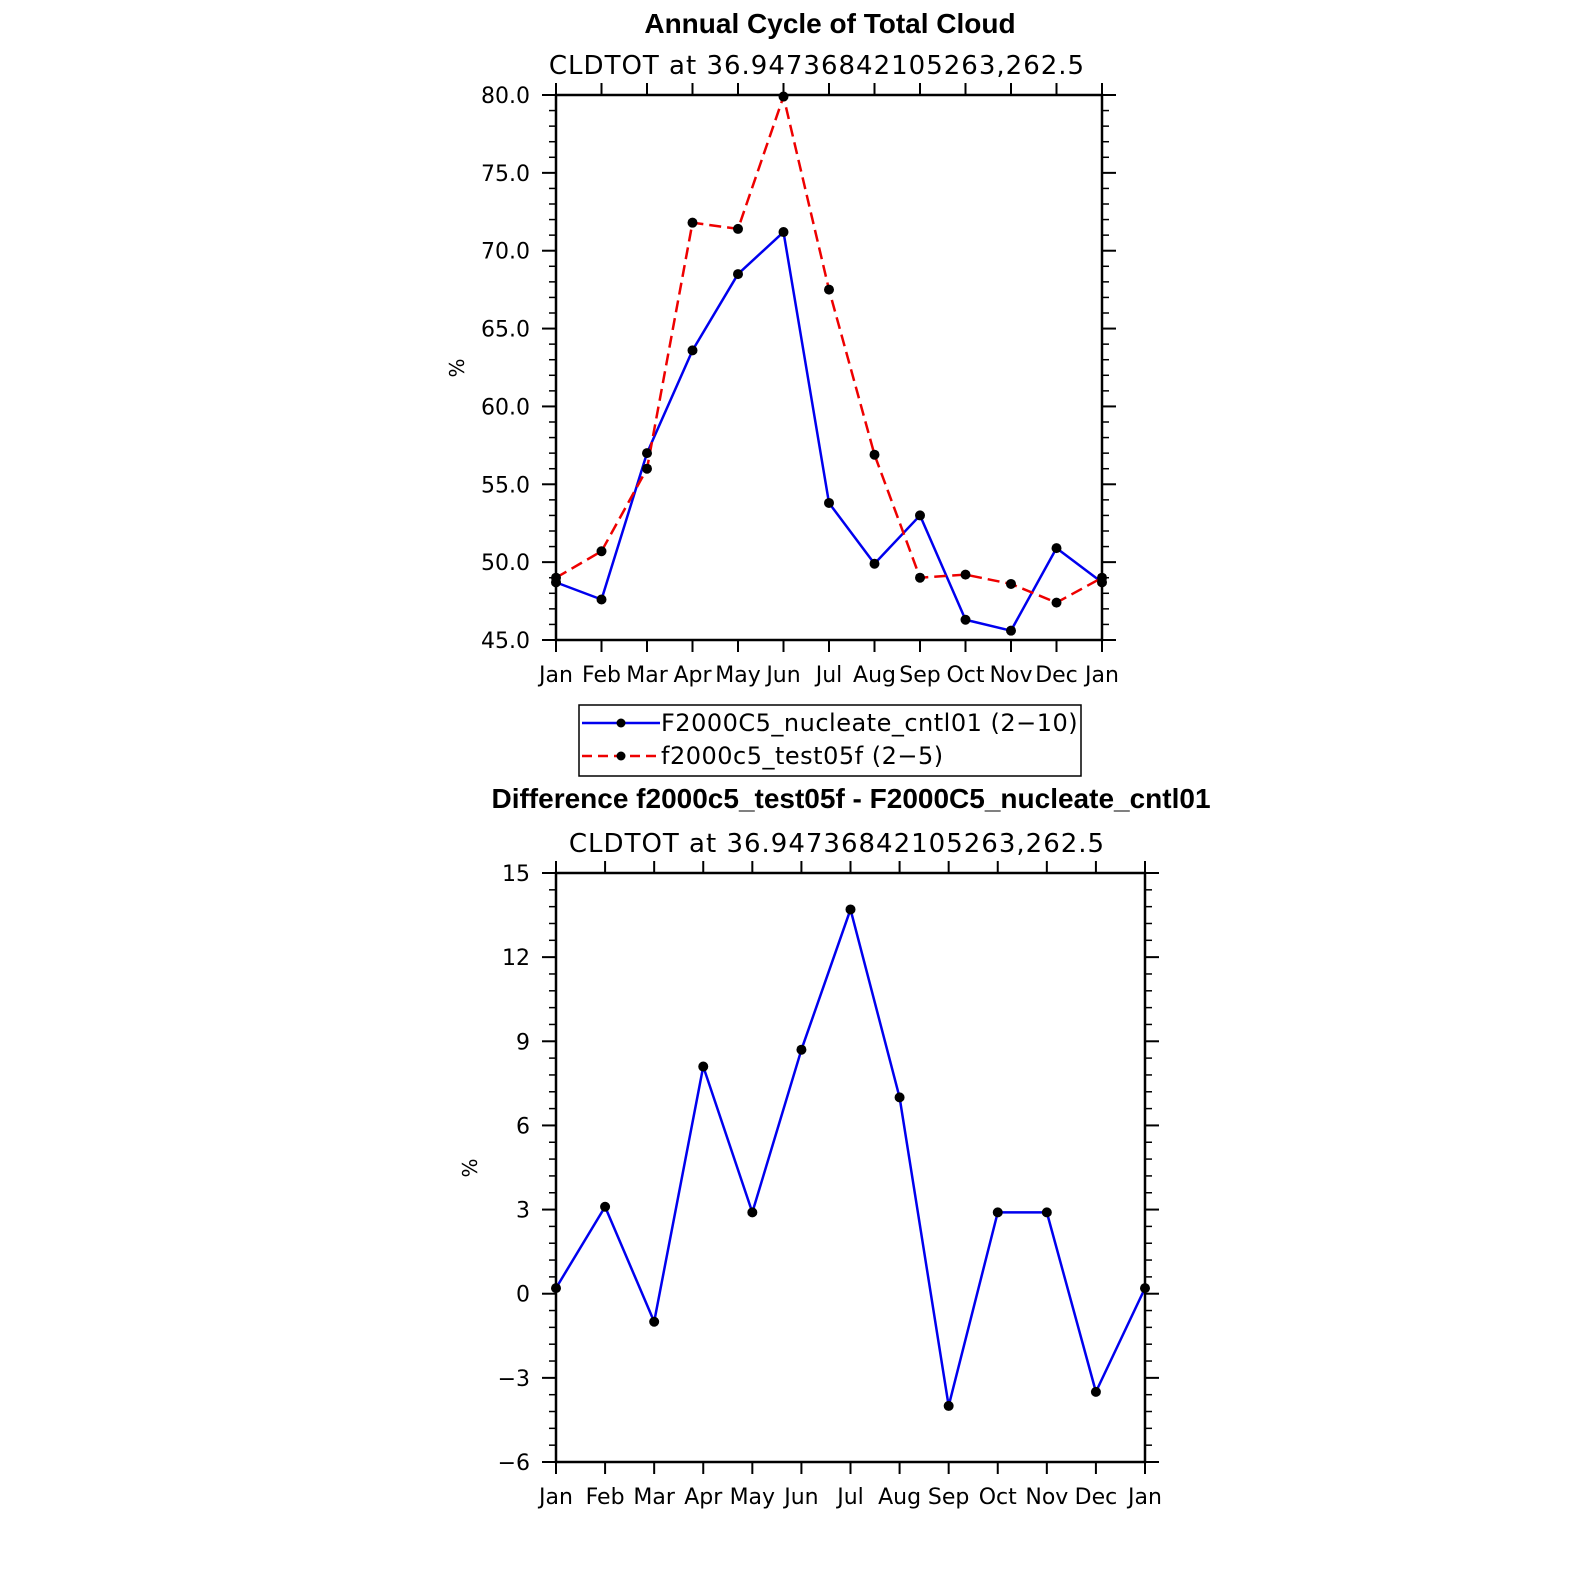 This screenshot has width=1574, height=1574. What do you see at coordinates (505, 563) in the screenshot?
I see `y-tick-label: 50.0` at bounding box center [505, 563].